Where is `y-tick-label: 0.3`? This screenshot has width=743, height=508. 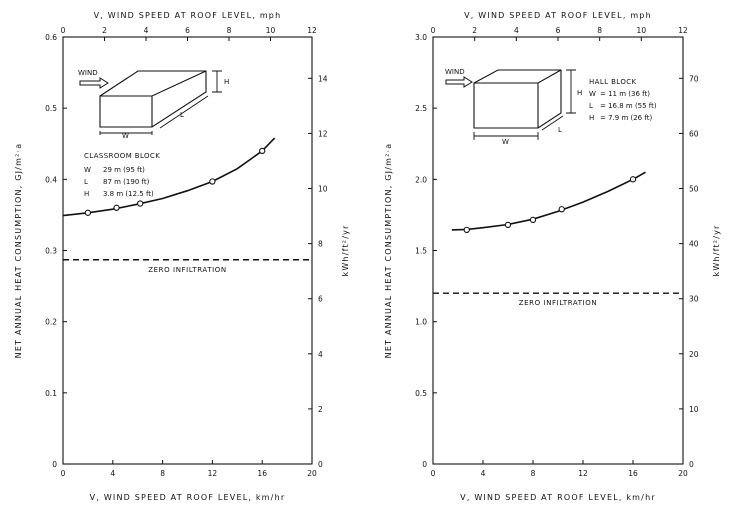 y-tick-label: 0.3 is located at coordinates (51, 251).